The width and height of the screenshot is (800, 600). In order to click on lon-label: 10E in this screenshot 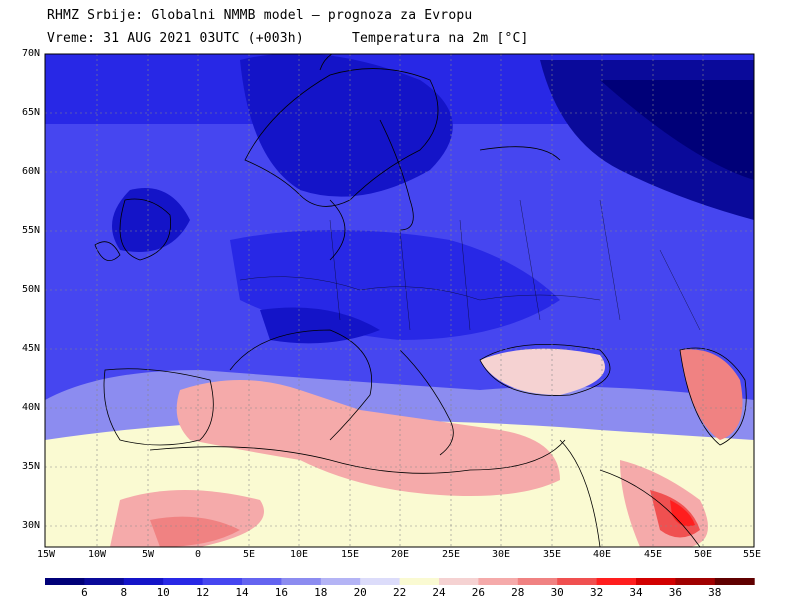, I will do `click(299, 554)`.